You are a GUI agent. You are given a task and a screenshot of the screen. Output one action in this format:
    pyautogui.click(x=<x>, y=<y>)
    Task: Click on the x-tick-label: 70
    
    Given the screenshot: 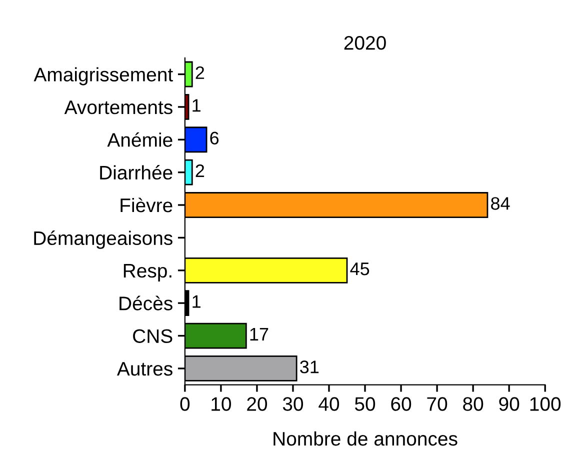 What is the action you would take?
    pyautogui.click(x=437, y=404)
    